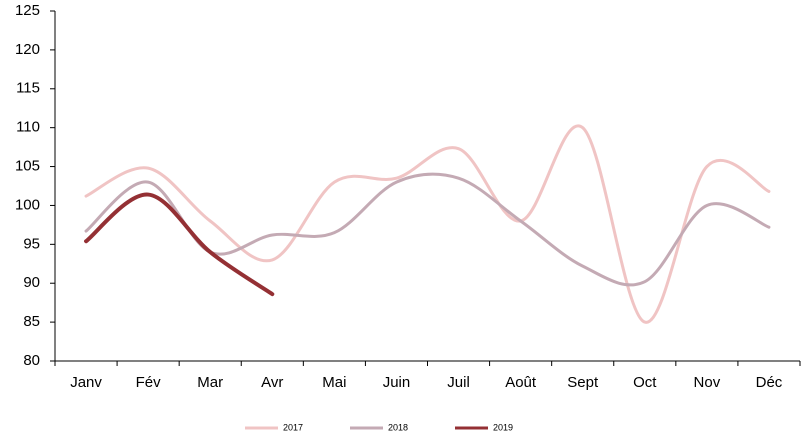 Image resolution: width=812 pixels, height=436 pixels. I want to click on y-tick-label: 85, so click(31, 321).